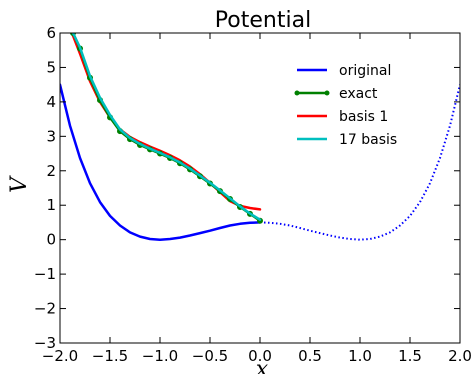 The width and height of the screenshot is (476, 374). I want to click on legend: original exact basis 1 17 basis, so click(345, 105).